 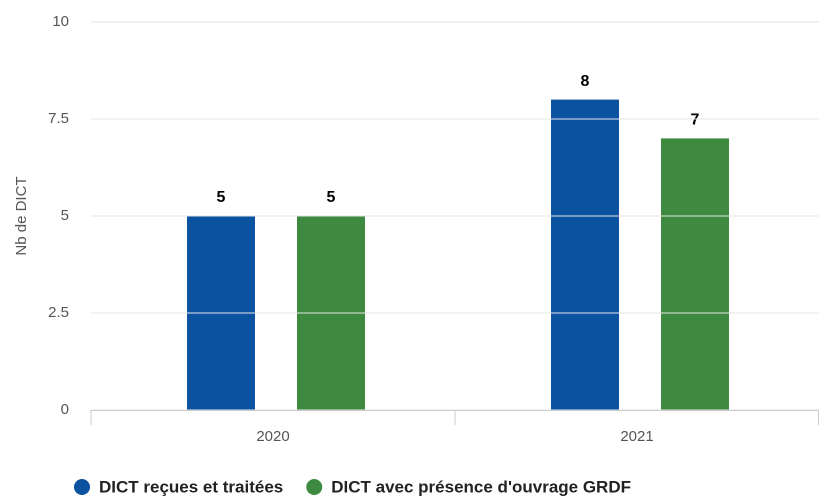 I want to click on value-label: 8, so click(x=585, y=81).